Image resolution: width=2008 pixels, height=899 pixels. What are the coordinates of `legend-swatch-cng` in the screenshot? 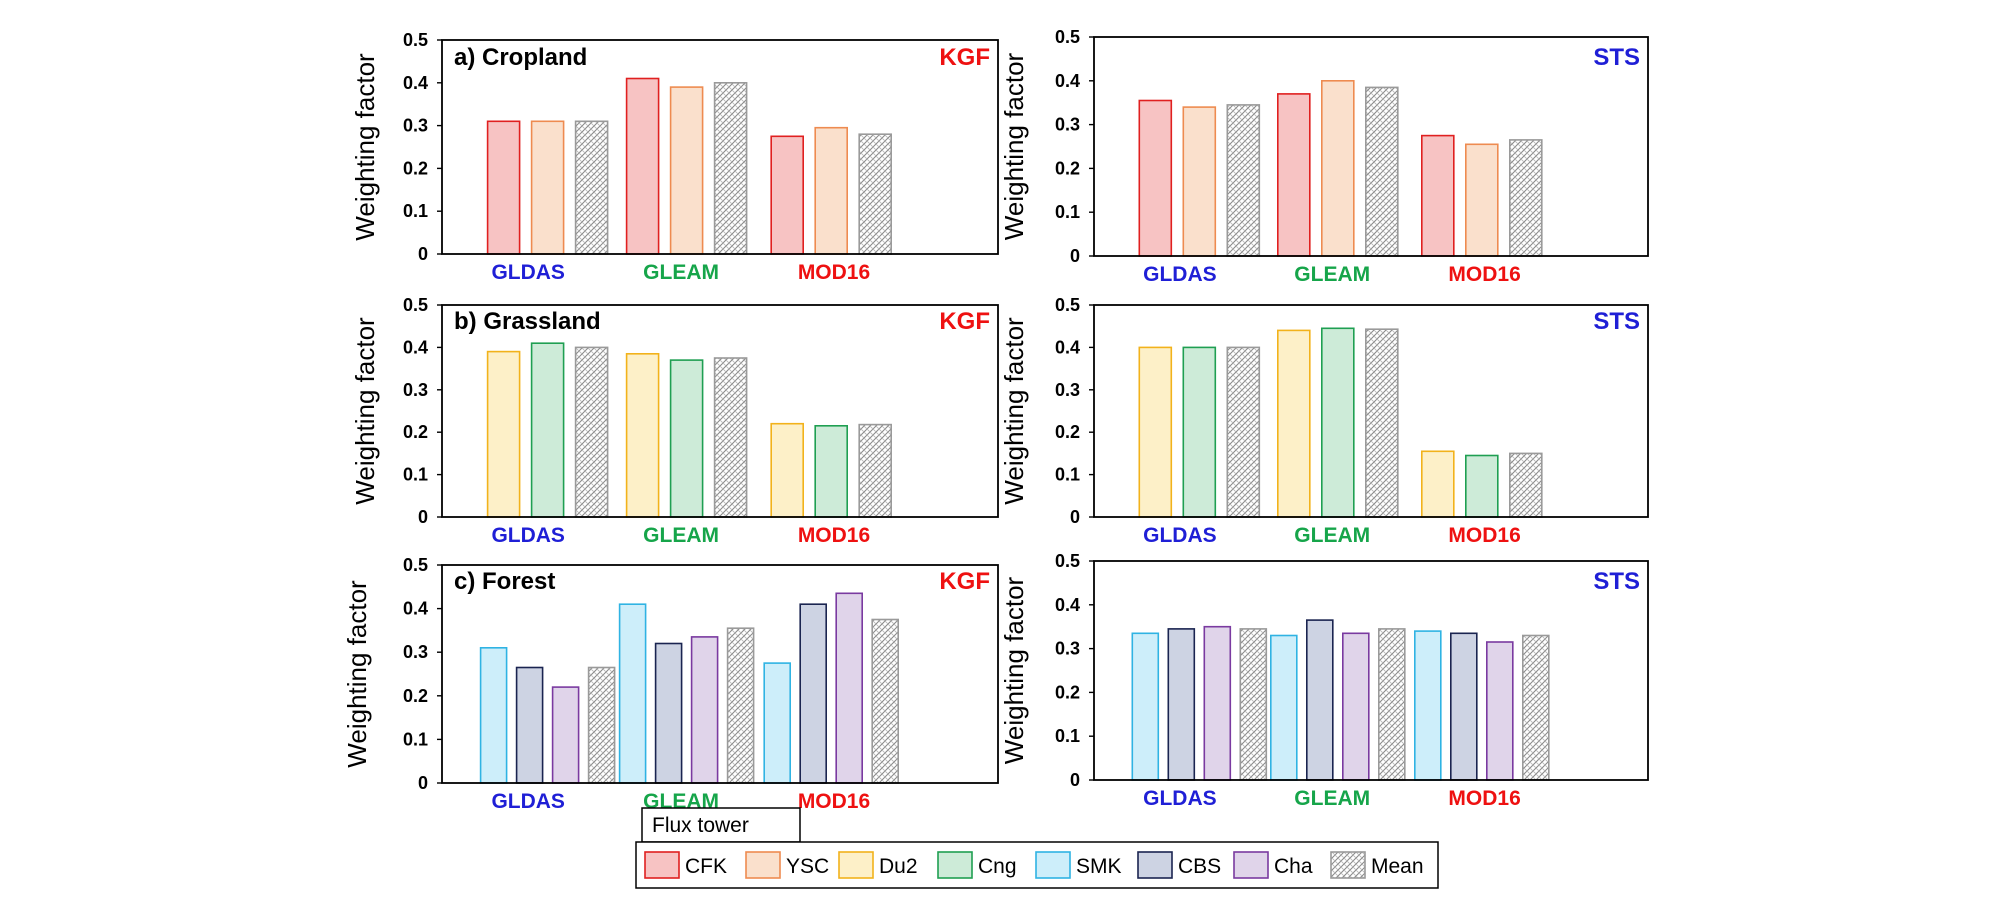 It's located at (955, 865).